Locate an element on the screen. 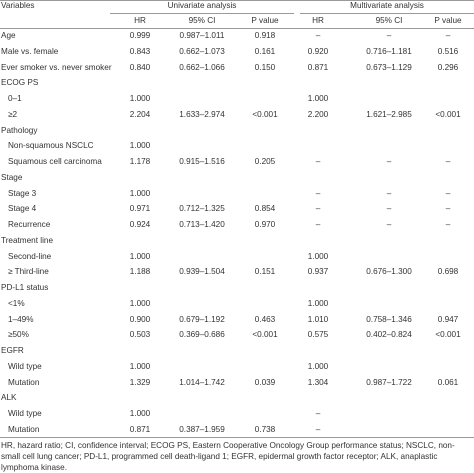 The height and width of the screenshot is (473, 474). section-label: PD-L1 status is located at coordinates (25, 288).